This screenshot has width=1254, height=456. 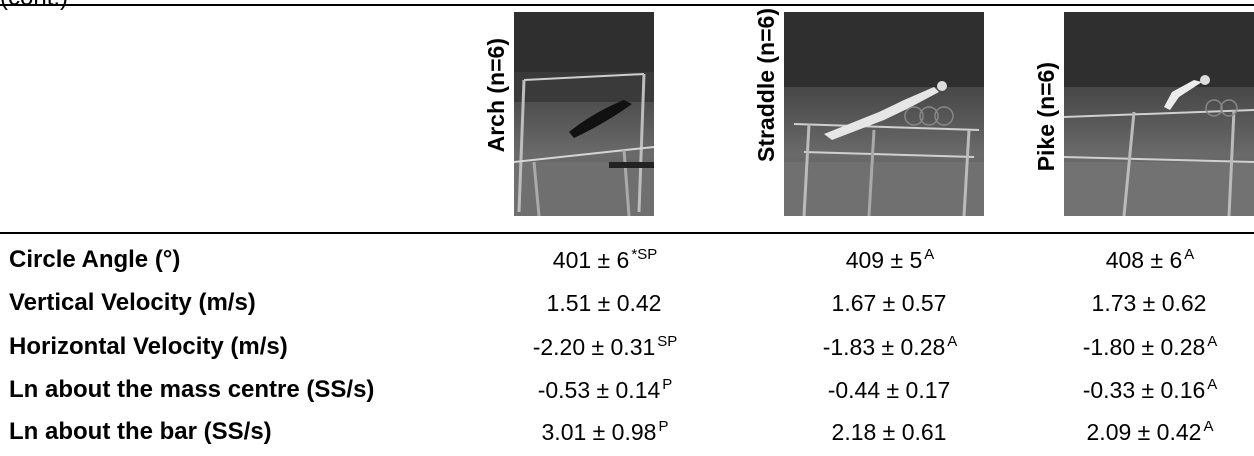 What do you see at coordinates (132, 302) in the screenshot?
I see `row-label: Vertical Velocity (m/s)` at bounding box center [132, 302].